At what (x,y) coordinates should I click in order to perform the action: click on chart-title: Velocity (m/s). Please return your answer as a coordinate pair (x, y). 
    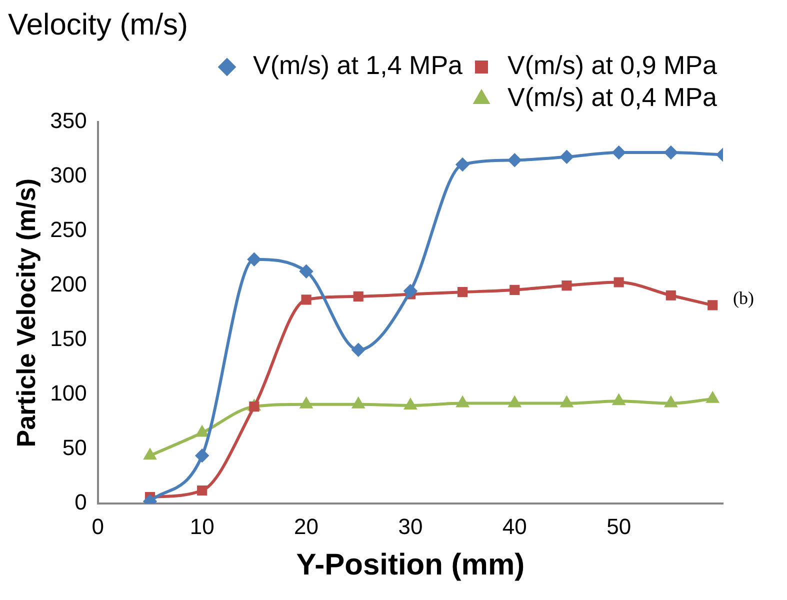
    Looking at the image, I should click on (98, 25).